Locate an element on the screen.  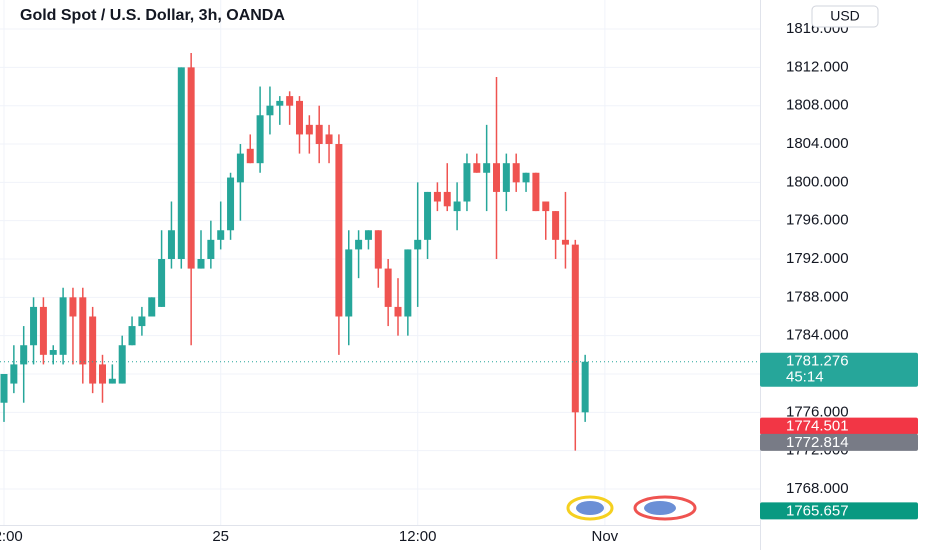
price-badge-label: 1765.657 is located at coordinates (817, 510).